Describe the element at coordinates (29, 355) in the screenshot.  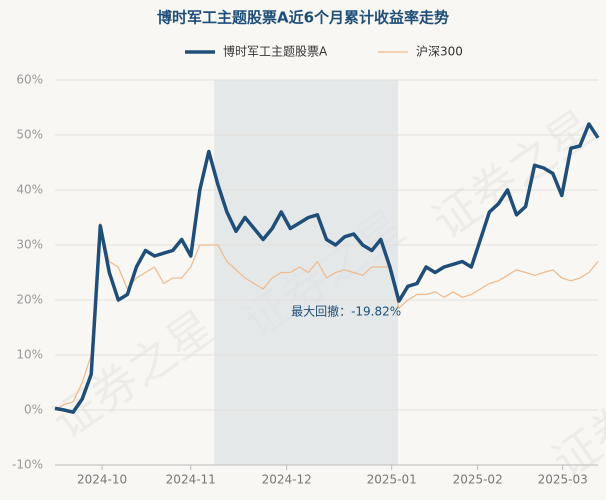
I see `y-tick-label: 10%` at that location.